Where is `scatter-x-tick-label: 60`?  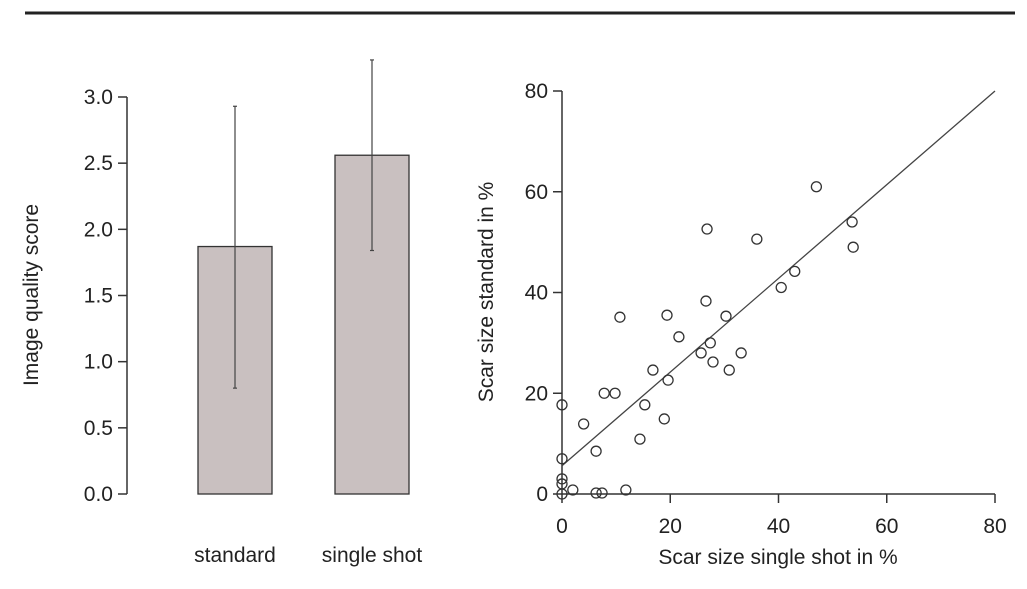
scatter-x-tick-label: 60 is located at coordinates (886, 526).